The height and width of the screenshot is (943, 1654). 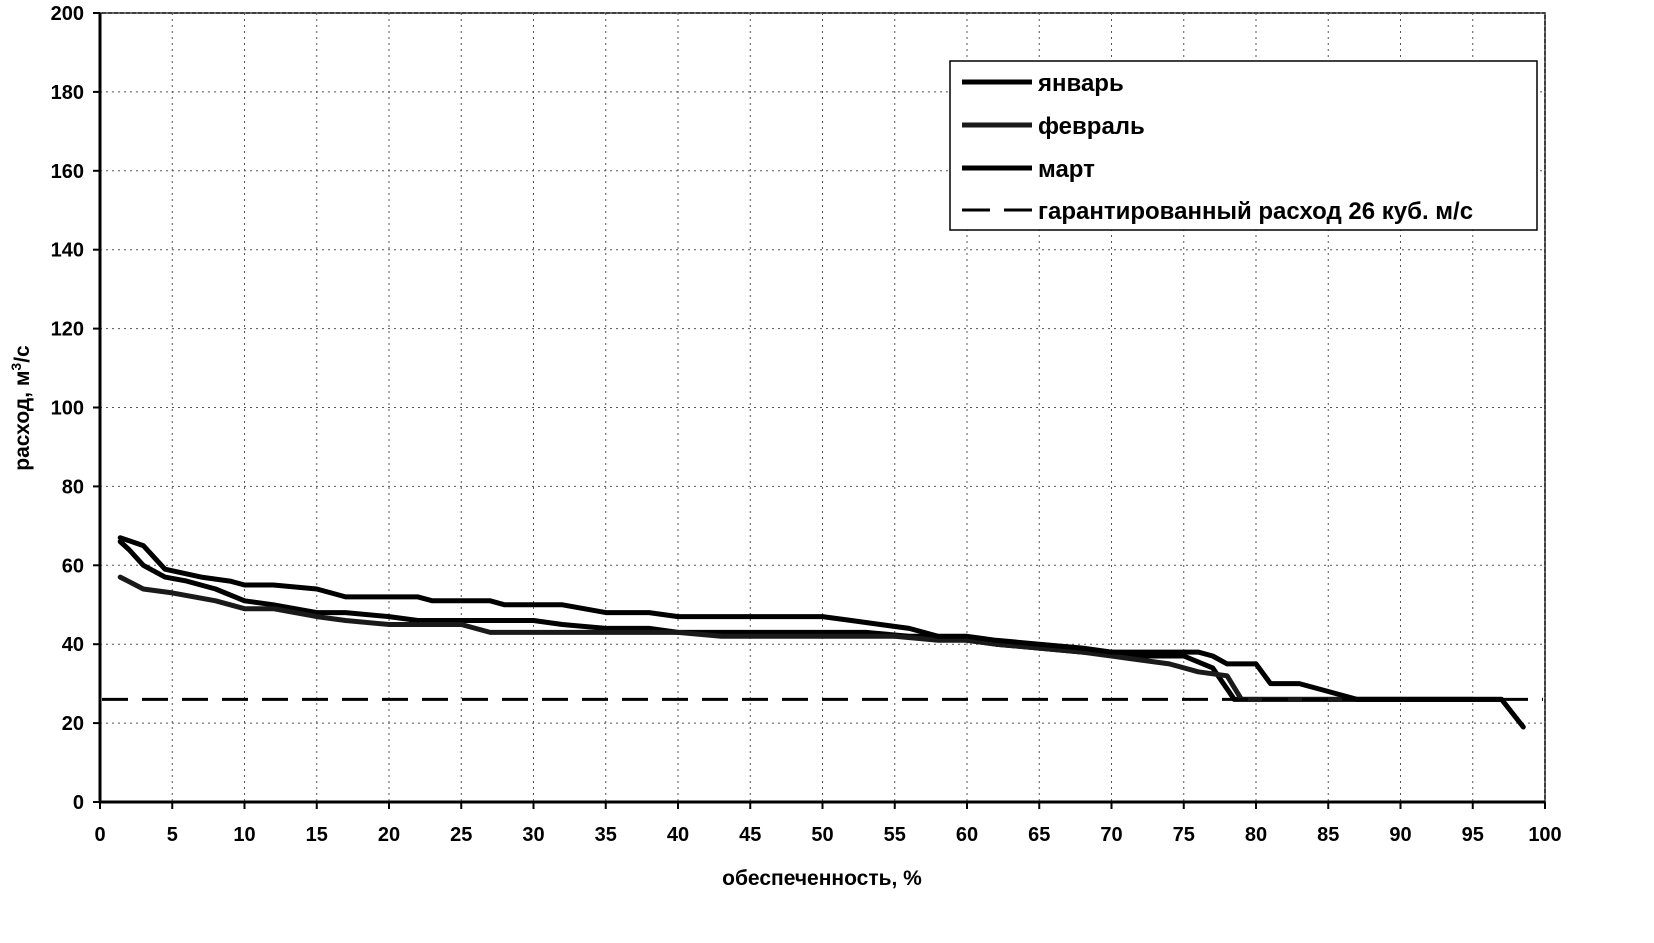 I want to click on y-tick-label: 80, so click(x=73, y=487).